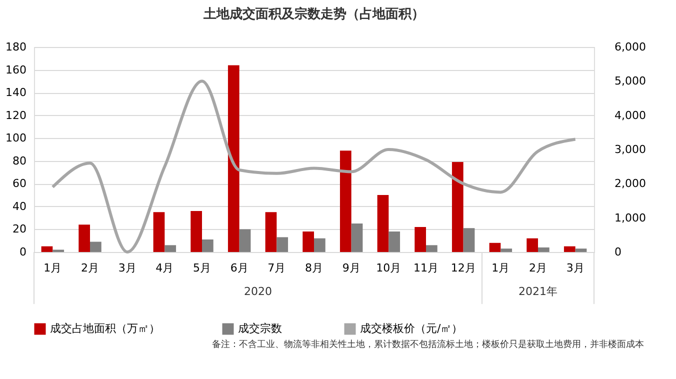 This screenshot has width=676, height=379. What do you see at coordinates (19, 161) in the screenshot?
I see `y-tick-label: 80` at bounding box center [19, 161].